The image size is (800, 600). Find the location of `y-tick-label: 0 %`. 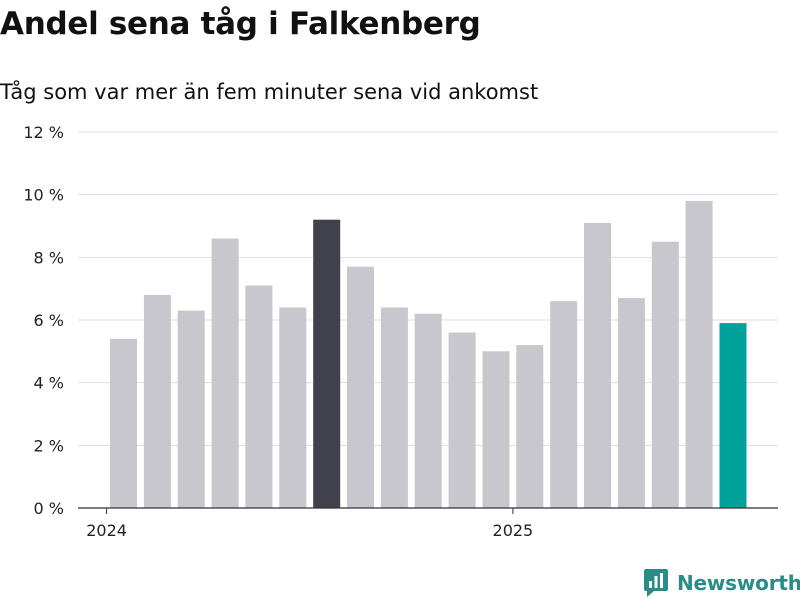

y-tick-label: 0 % is located at coordinates (49, 508).